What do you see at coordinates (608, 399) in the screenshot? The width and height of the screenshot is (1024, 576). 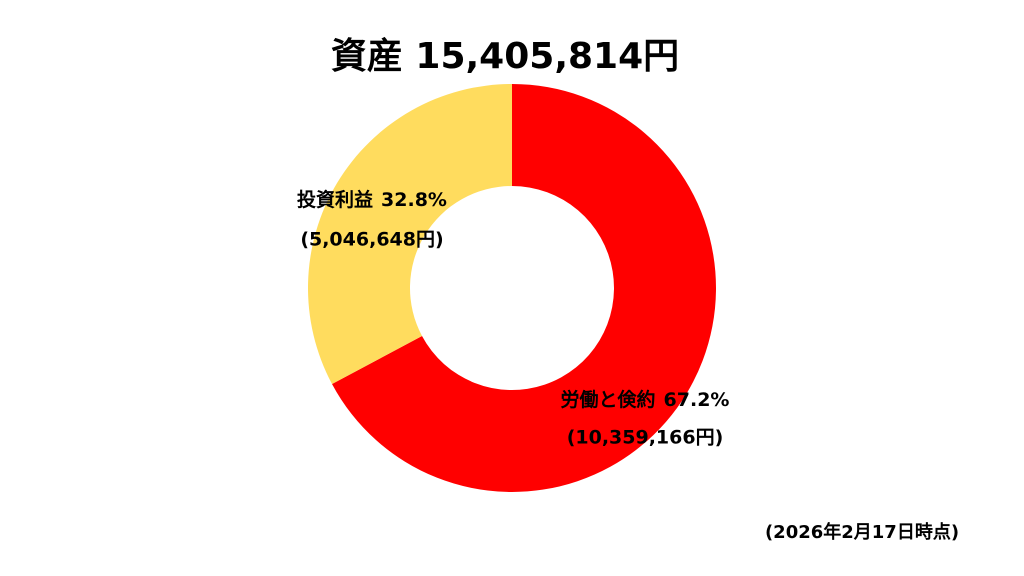 I see `category-label: 労働と倹約` at bounding box center [608, 399].